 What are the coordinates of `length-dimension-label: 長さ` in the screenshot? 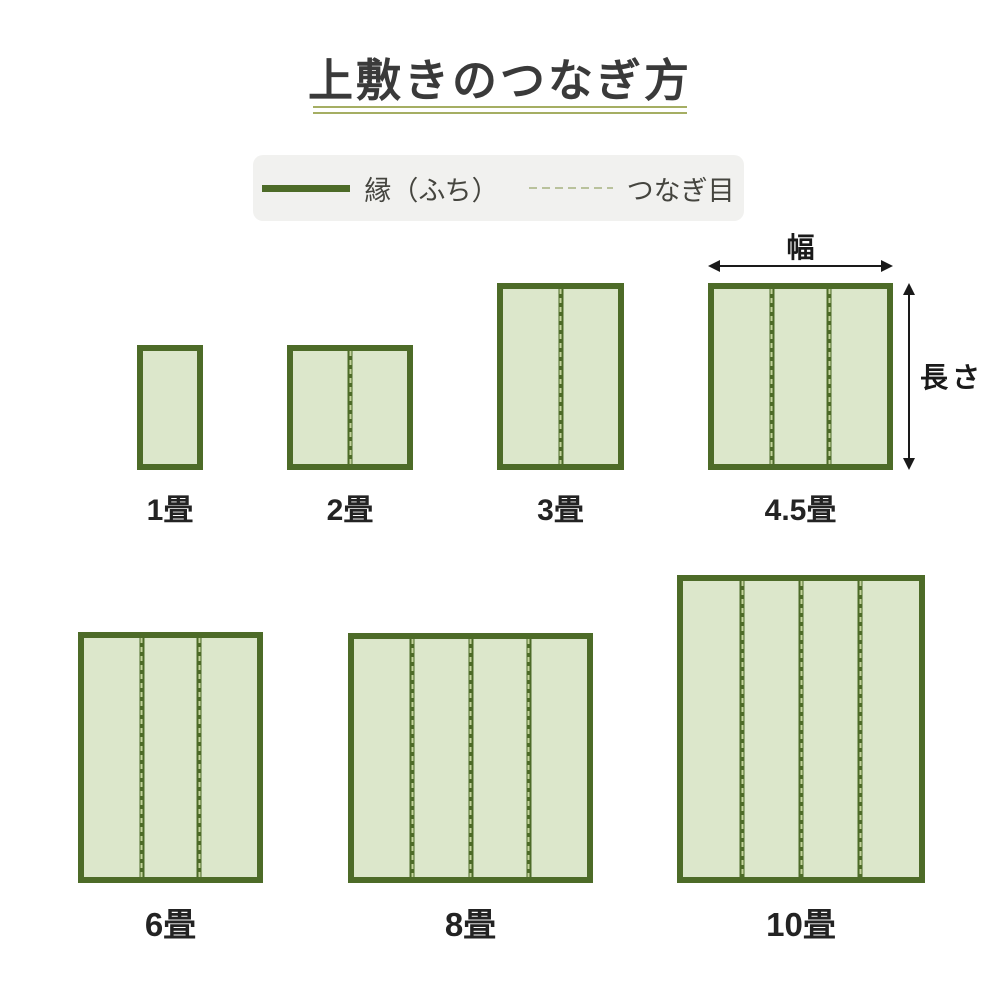 It's located at (952, 377).